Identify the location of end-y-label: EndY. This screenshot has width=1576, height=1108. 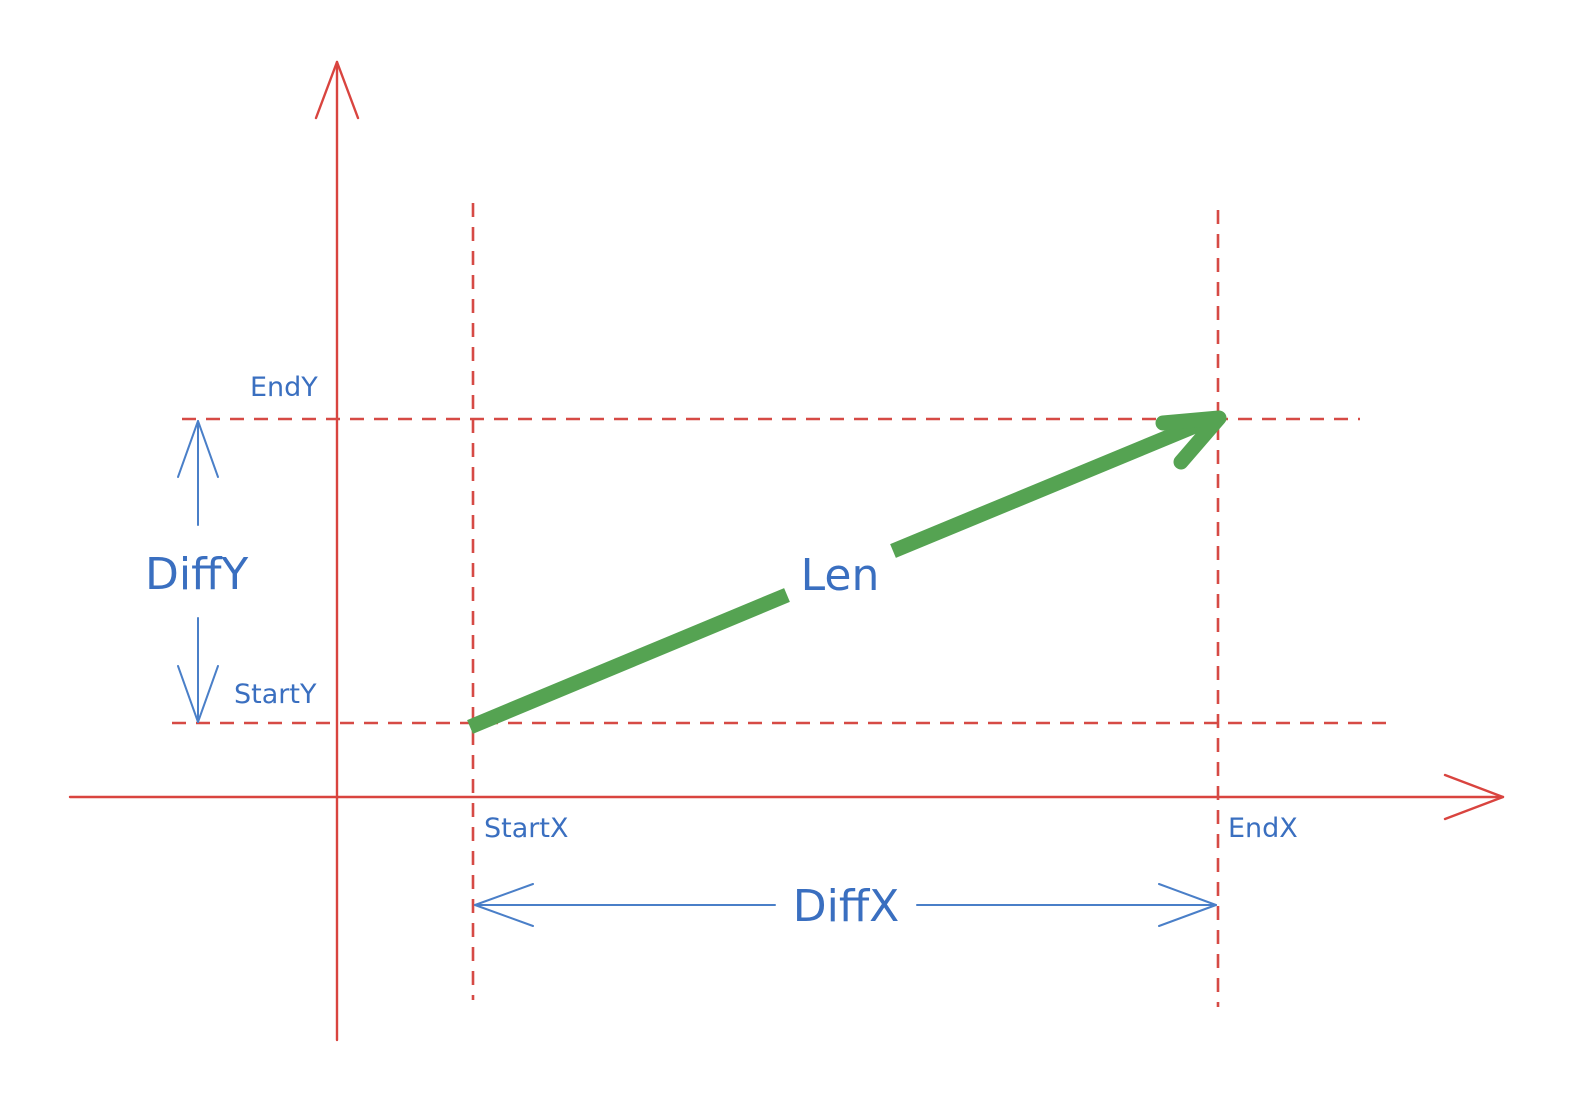
(284, 387).